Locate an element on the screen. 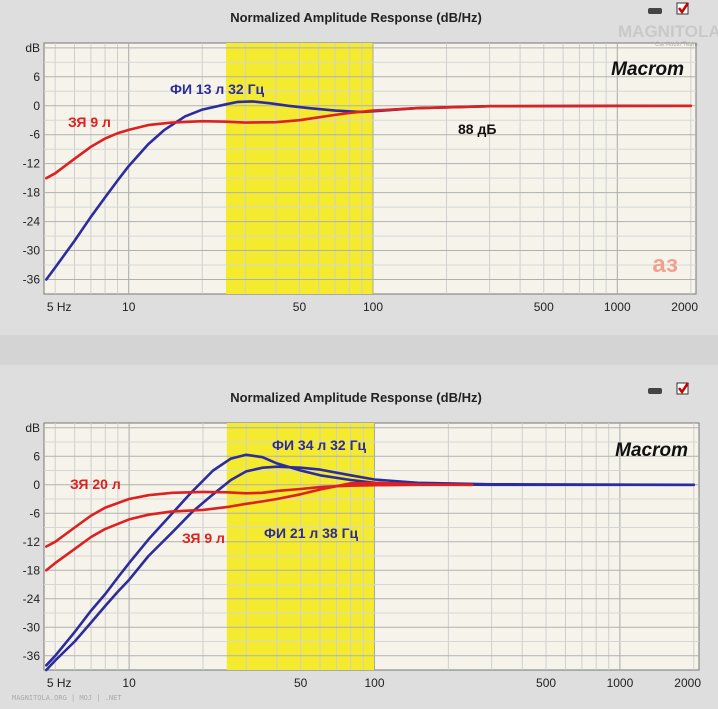 The width and height of the screenshot is (718, 709). magazine-logo: аз is located at coordinates (665, 264).